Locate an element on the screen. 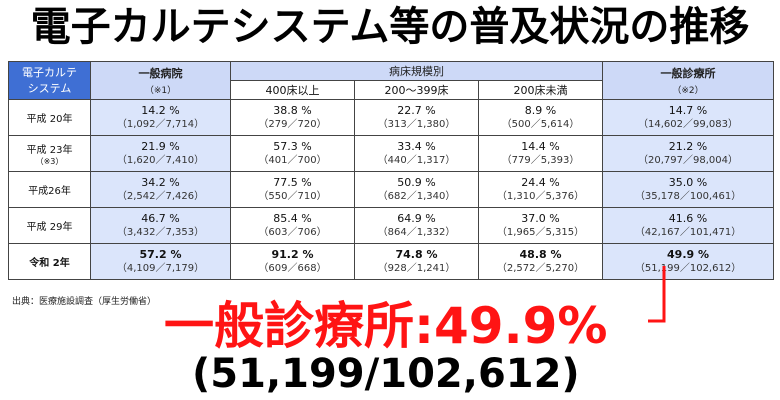 Image resolution: width=780 pixels, height=400 pixels. table-cell: 35.0 % （35,178／100,461） is located at coordinates (688, 189).